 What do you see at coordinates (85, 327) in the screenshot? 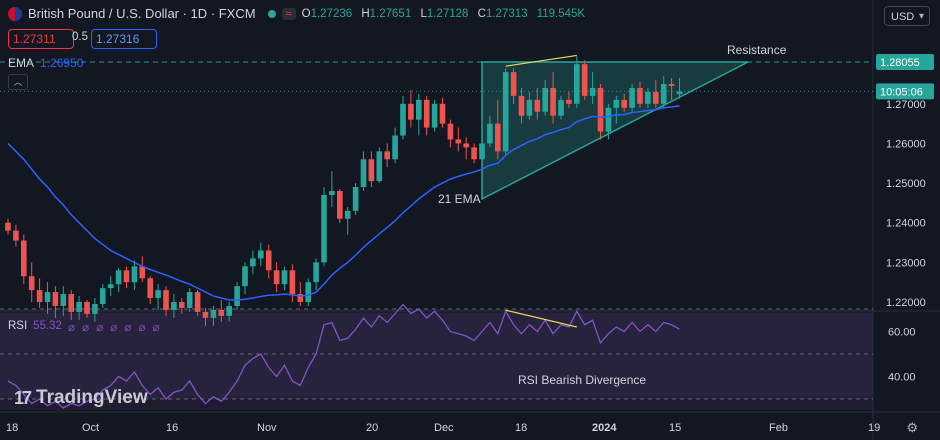
I see `rsi-legend: RSI 55.32 ⌀ ⌀ ⌀ ⌀ ⌀ ⌀ ⌀` at bounding box center [85, 327].